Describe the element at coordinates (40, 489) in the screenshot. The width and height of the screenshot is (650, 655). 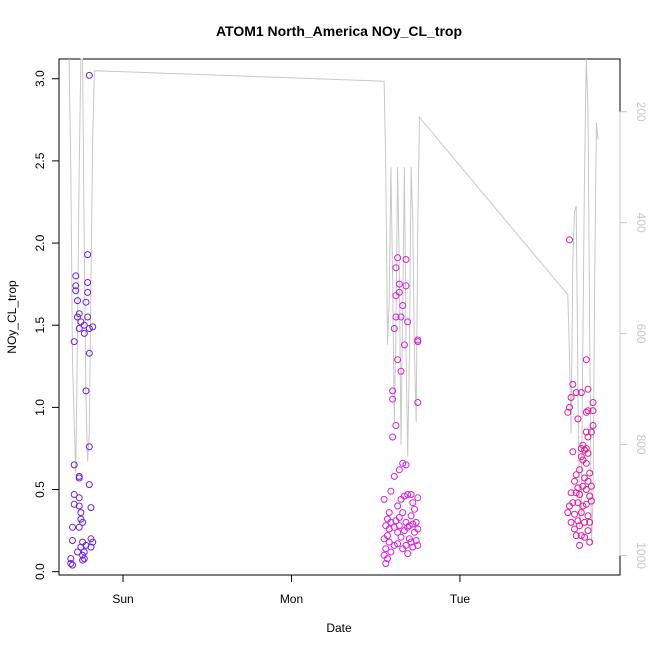
I see `y-tick-label: 0.5` at that location.